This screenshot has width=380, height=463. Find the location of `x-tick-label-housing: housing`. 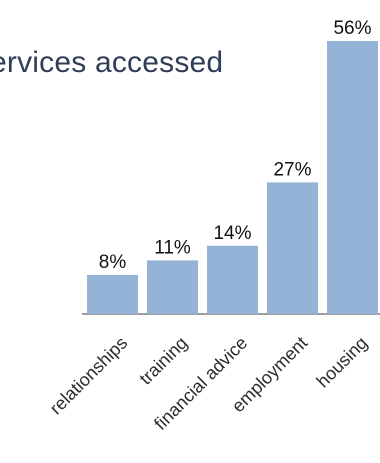

x-tick-label-housing: housing is located at coordinates (342, 362).